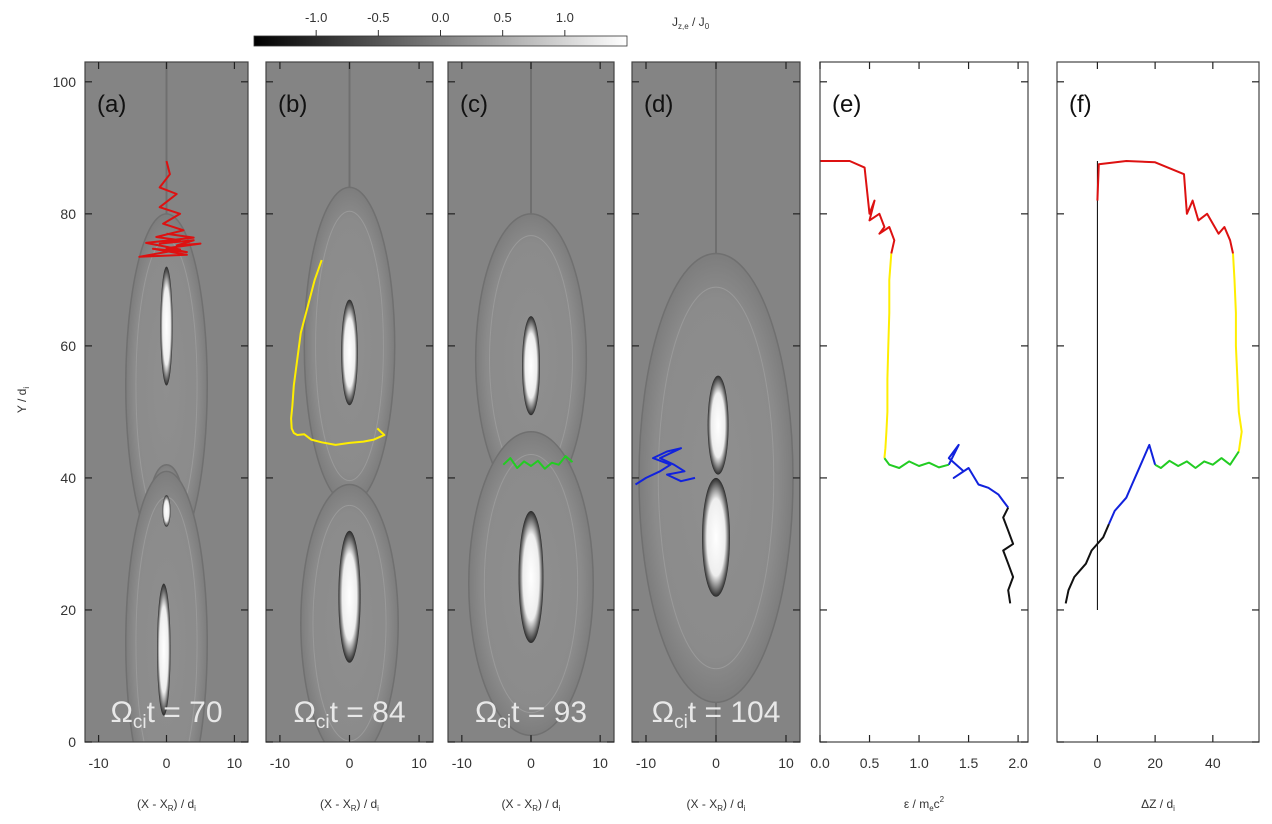 The width and height of the screenshot is (1272, 824). Describe the element at coordinates (691, 23) in the screenshot. I see `colorbar-label: Jz,e / J0` at that location.